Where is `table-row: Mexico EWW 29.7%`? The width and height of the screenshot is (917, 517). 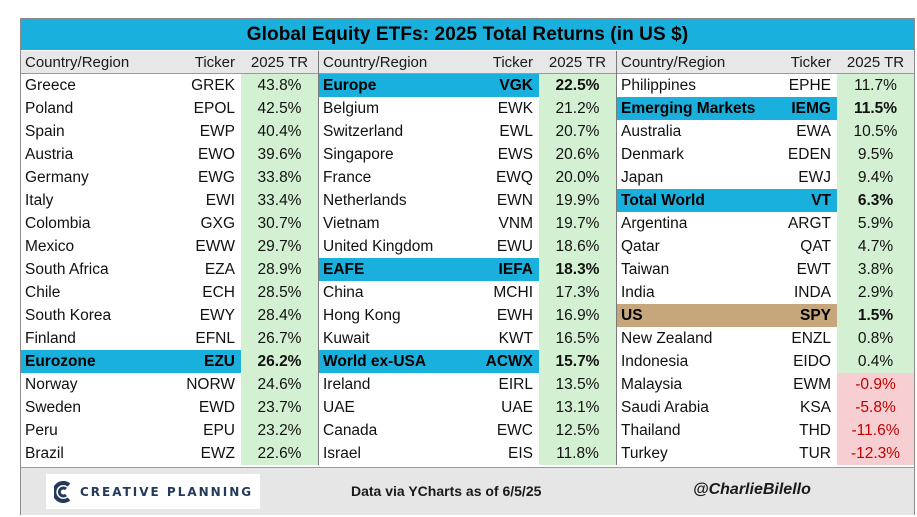 table-row: Mexico EWW 29.7% is located at coordinates (169, 246).